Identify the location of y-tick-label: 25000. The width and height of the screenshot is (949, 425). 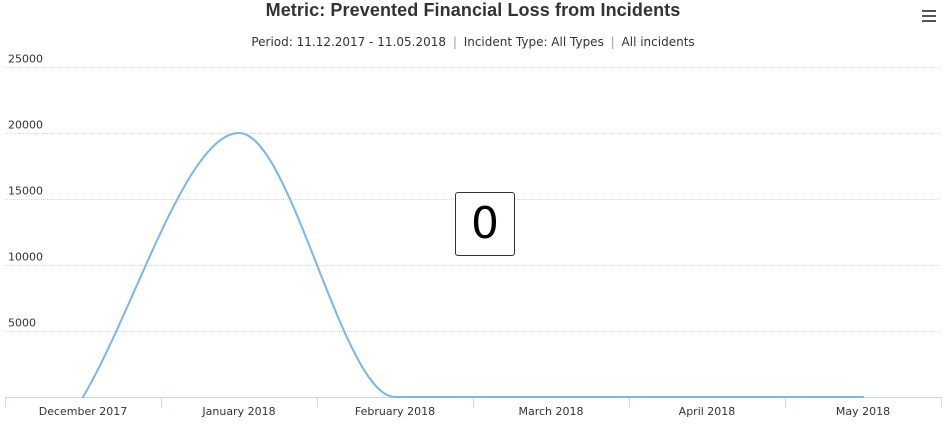
(25, 59).